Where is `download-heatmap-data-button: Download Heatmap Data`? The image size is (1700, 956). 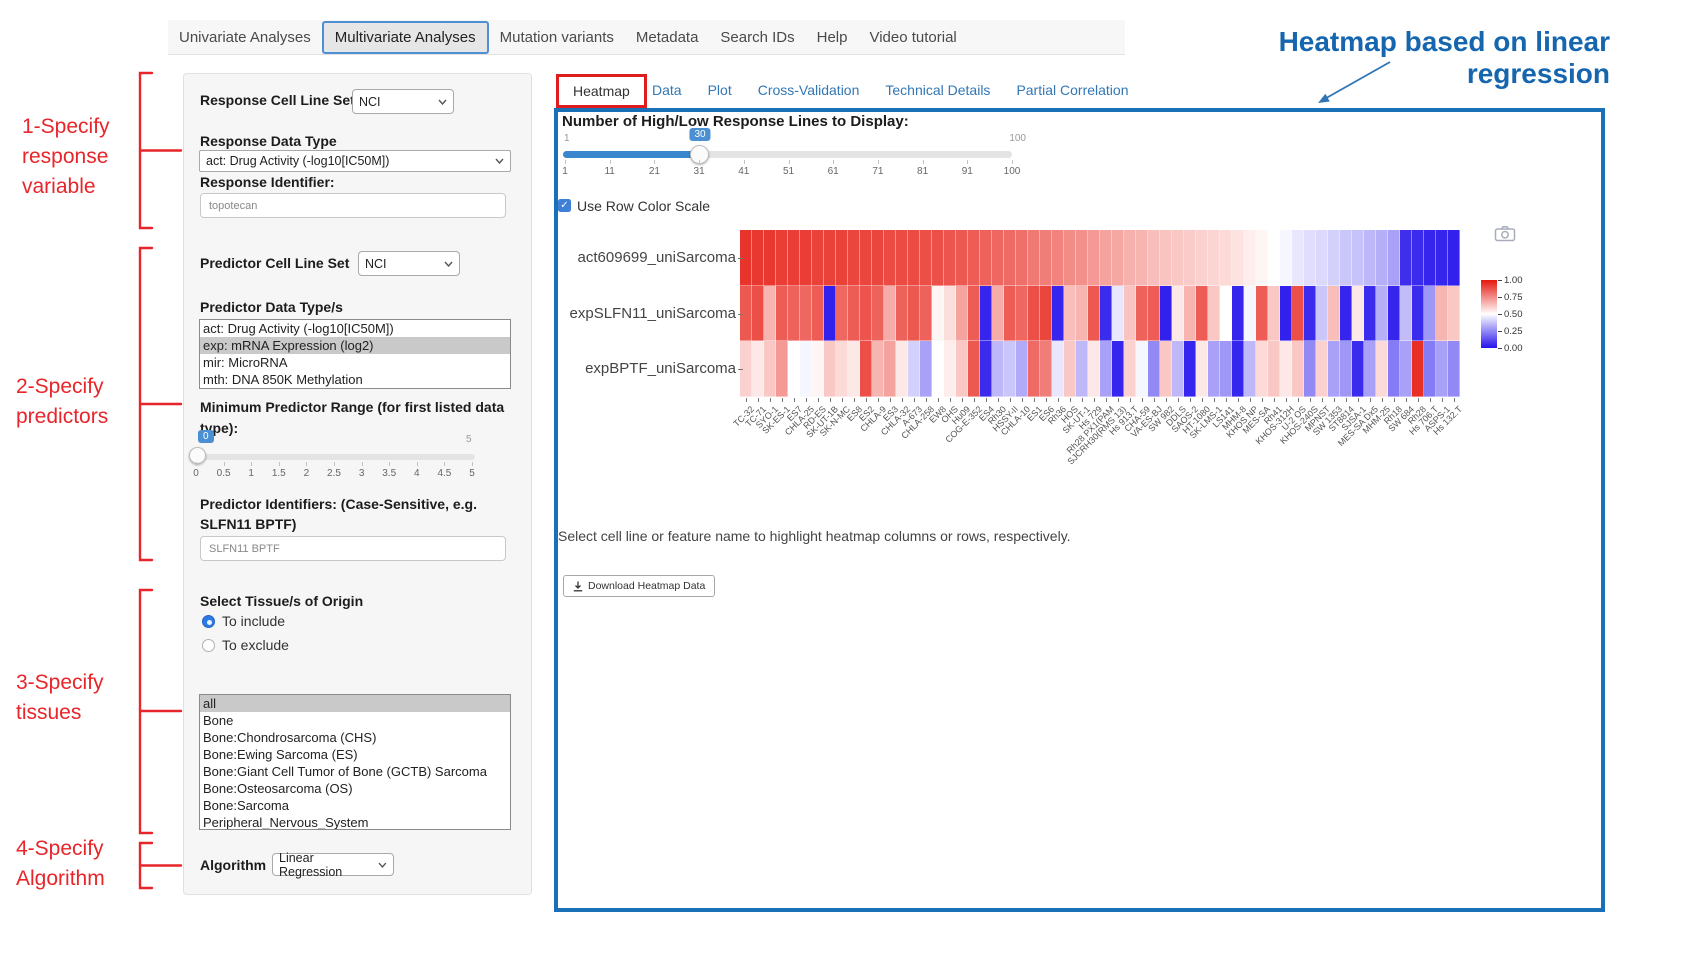
download-heatmap-data-button: Download Heatmap Data is located at coordinates (639, 586).